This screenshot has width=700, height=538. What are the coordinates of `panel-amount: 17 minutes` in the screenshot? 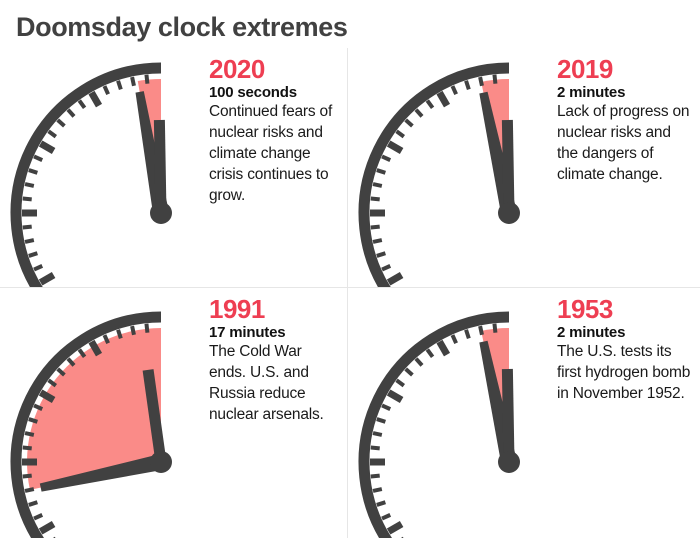 It's located at (247, 332).